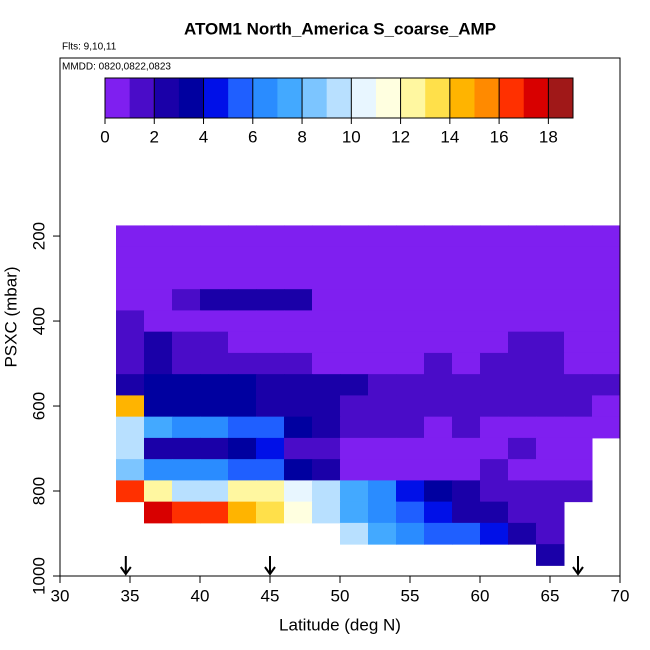 The height and width of the screenshot is (650, 650). Describe the element at coordinates (449, 136) in the screenshot. I see `colorbar-tick-label: 14` at that location.